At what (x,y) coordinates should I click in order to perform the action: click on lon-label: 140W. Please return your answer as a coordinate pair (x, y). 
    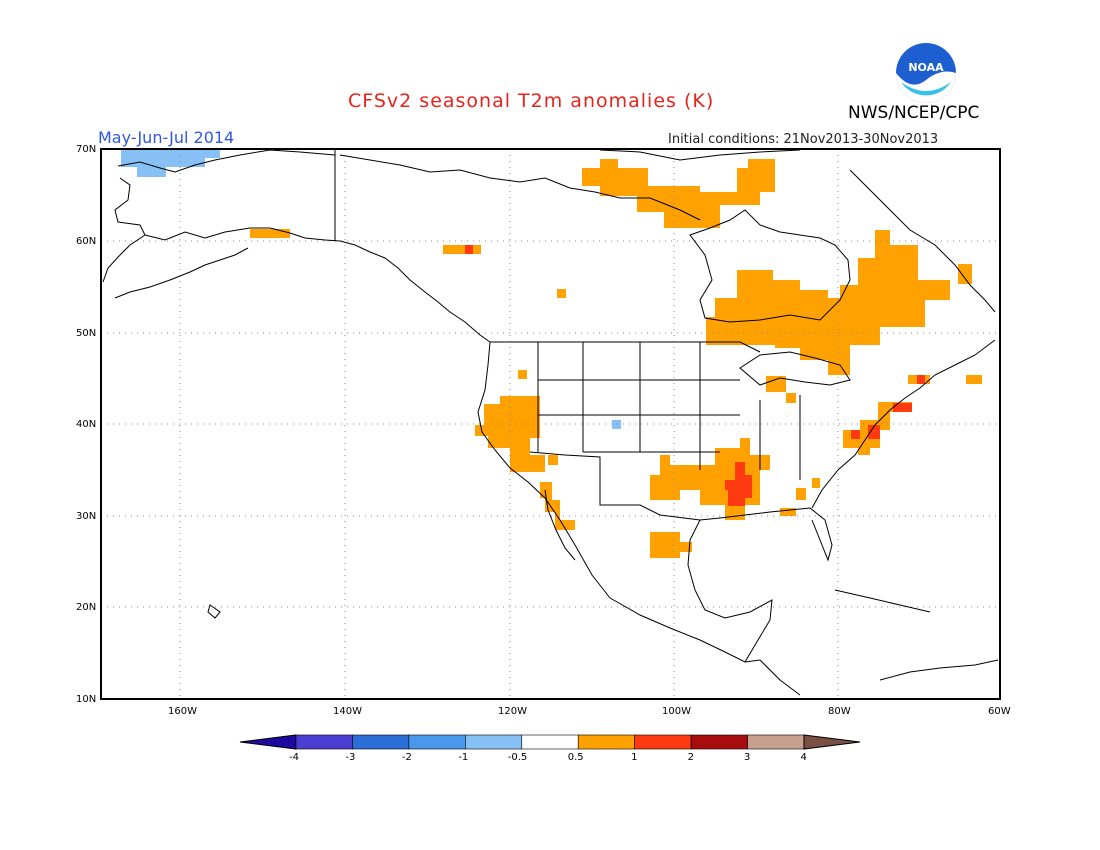
    Looking at the image, I should click on (347, 711).